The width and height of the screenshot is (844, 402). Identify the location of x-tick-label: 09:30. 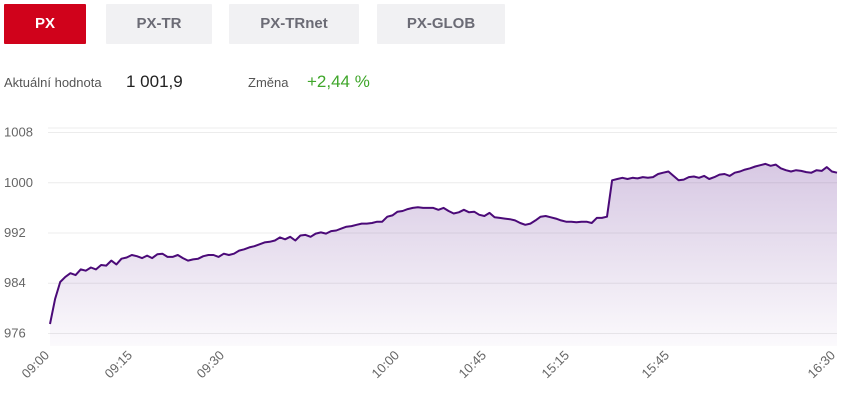
(211, 365).